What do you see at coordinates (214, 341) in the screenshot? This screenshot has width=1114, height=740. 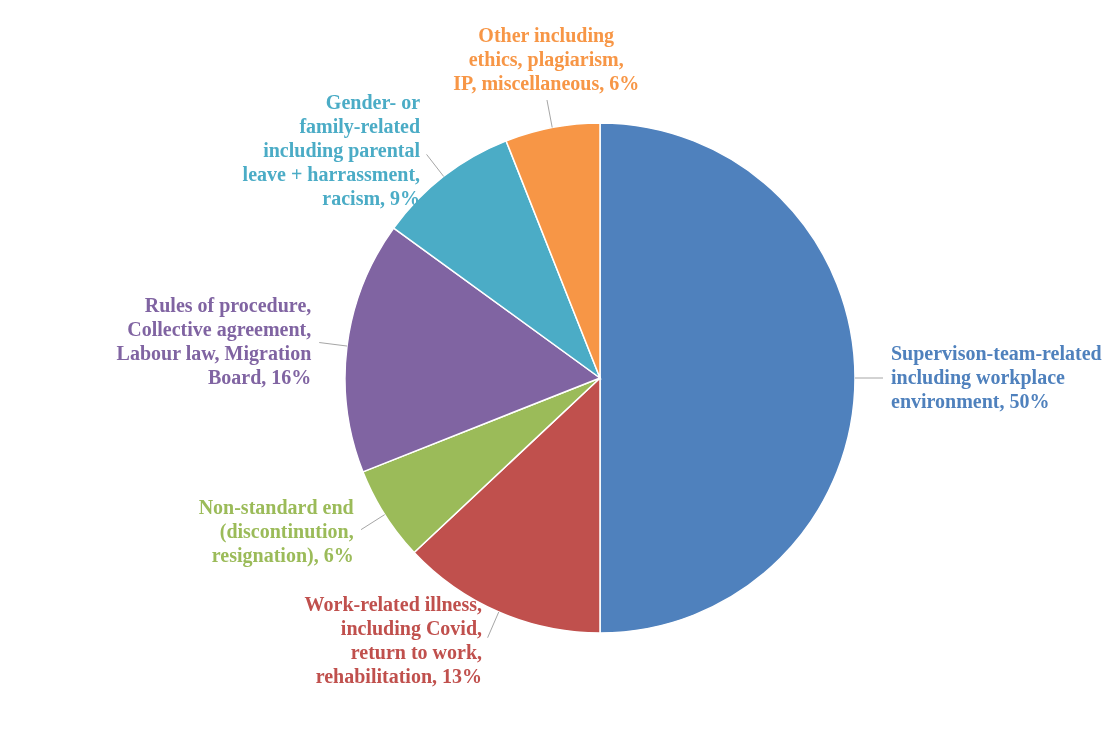 I see `slice-label: Rules of procedure, Collective agreement, Labour law, Migration Board, 16%` at bounding box center [214, 341].